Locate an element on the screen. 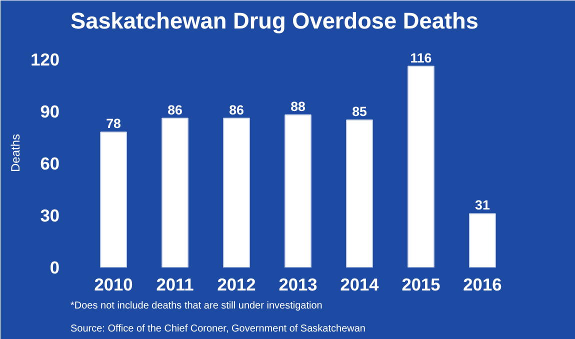  source-note: Source: Office of the Chief Coroner, Government of Saskatchewan is located at coordinates (218, 329).